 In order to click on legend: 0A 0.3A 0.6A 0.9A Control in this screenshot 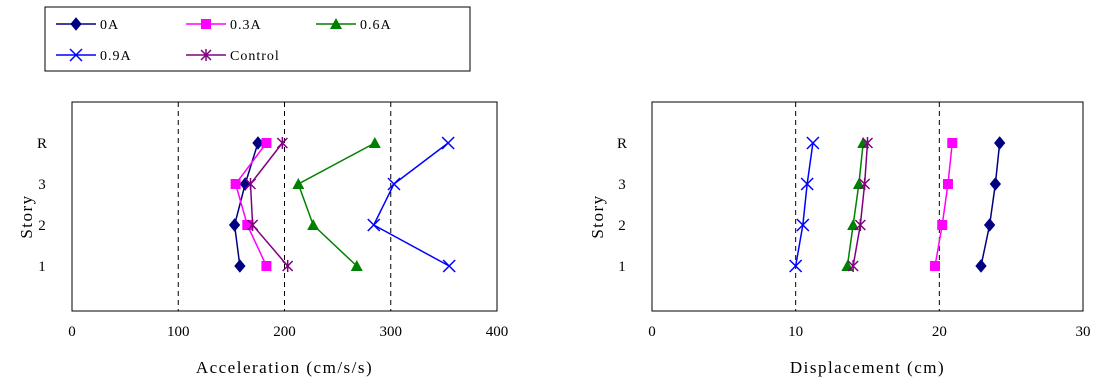, I will do `click(257, 39)`.